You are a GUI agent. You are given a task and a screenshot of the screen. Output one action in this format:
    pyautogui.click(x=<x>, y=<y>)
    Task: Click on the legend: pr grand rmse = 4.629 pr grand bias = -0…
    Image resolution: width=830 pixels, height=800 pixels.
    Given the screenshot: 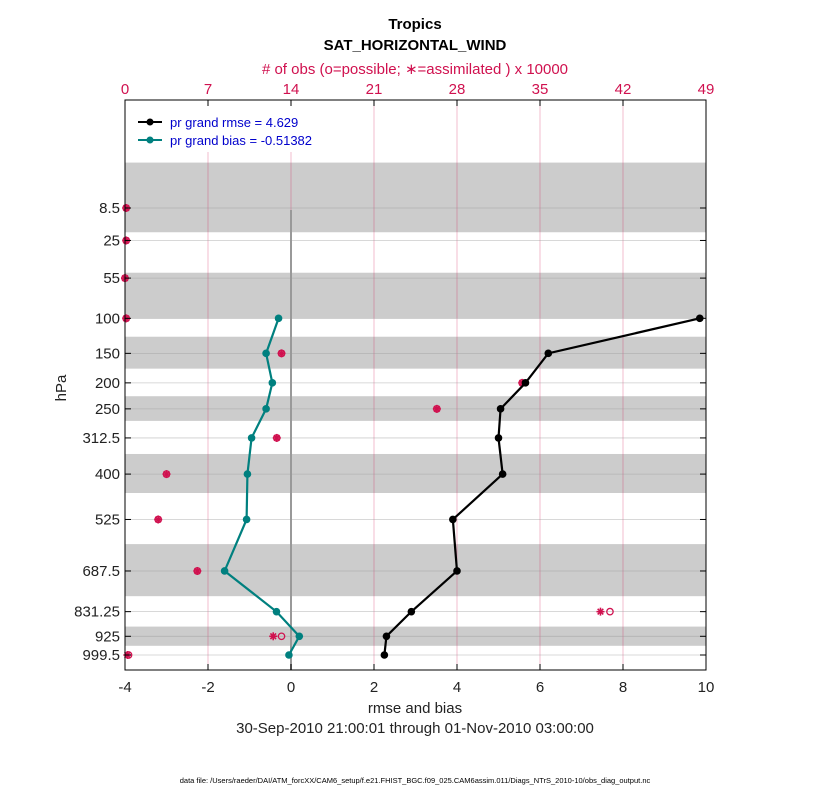 What is the action you would take?
    pyautogui.click(x=235, y=129)
    